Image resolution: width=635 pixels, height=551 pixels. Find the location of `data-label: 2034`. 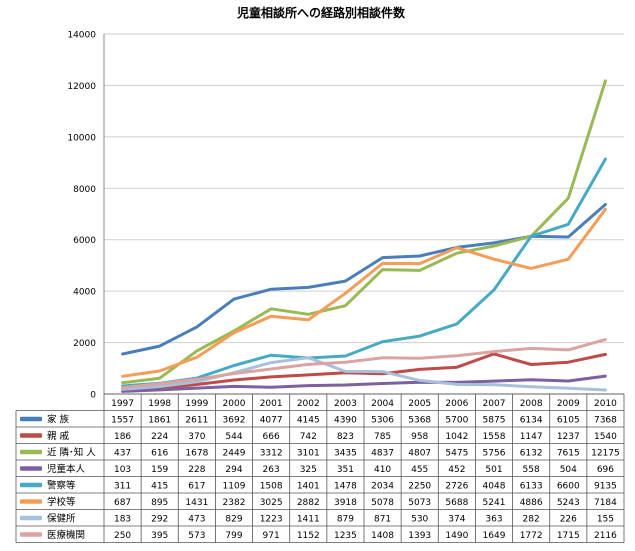

data-label: 2034 is located at coordinates (382, 486).